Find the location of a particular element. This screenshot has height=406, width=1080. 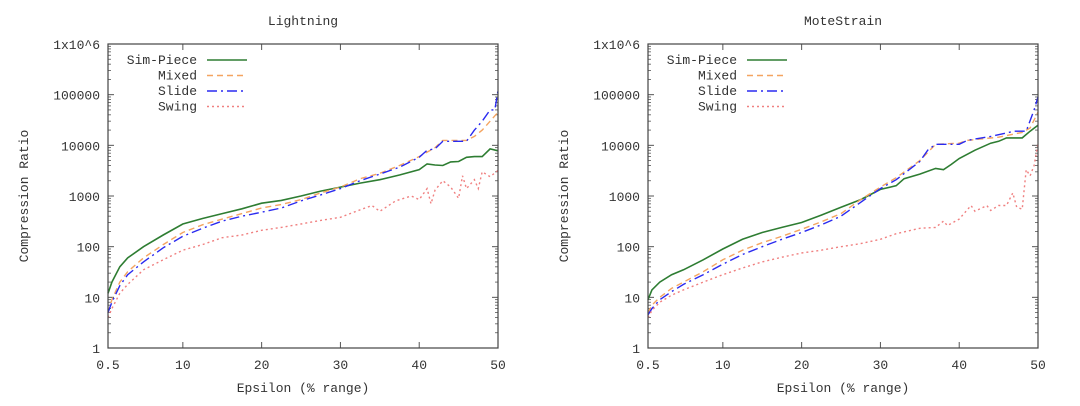

chart-title: MoteStrain is located at coordinates (843, 21).